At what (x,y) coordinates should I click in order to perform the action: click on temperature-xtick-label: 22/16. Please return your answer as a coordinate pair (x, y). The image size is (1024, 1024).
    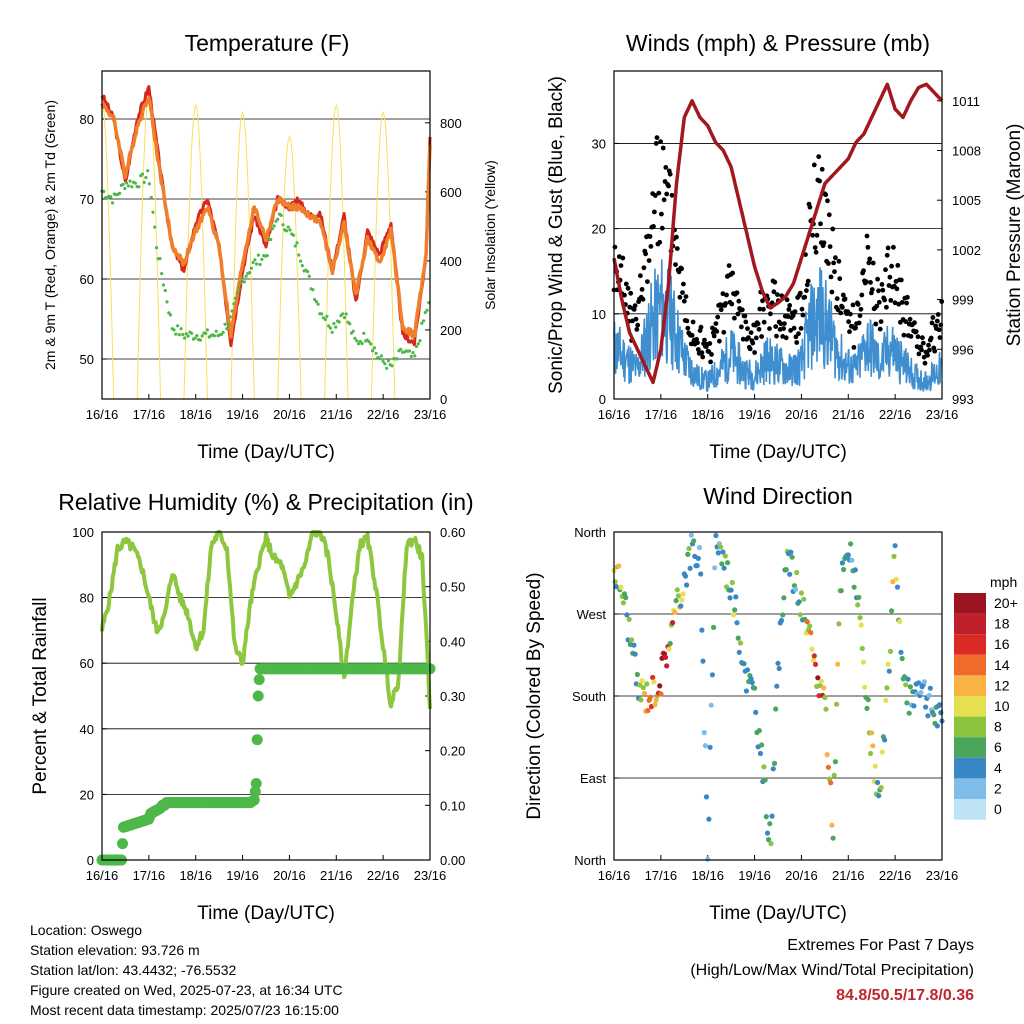
    Looking at the image, I should click on (383, 414).